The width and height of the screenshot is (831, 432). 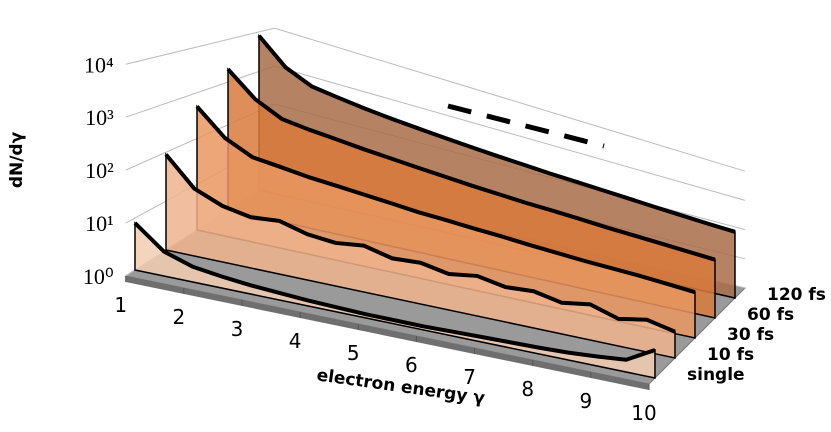 What do you see at coordinates (99, 170) in the screenshot?
I see `y-tick-label: 10²` at bounding box center [99, 170].